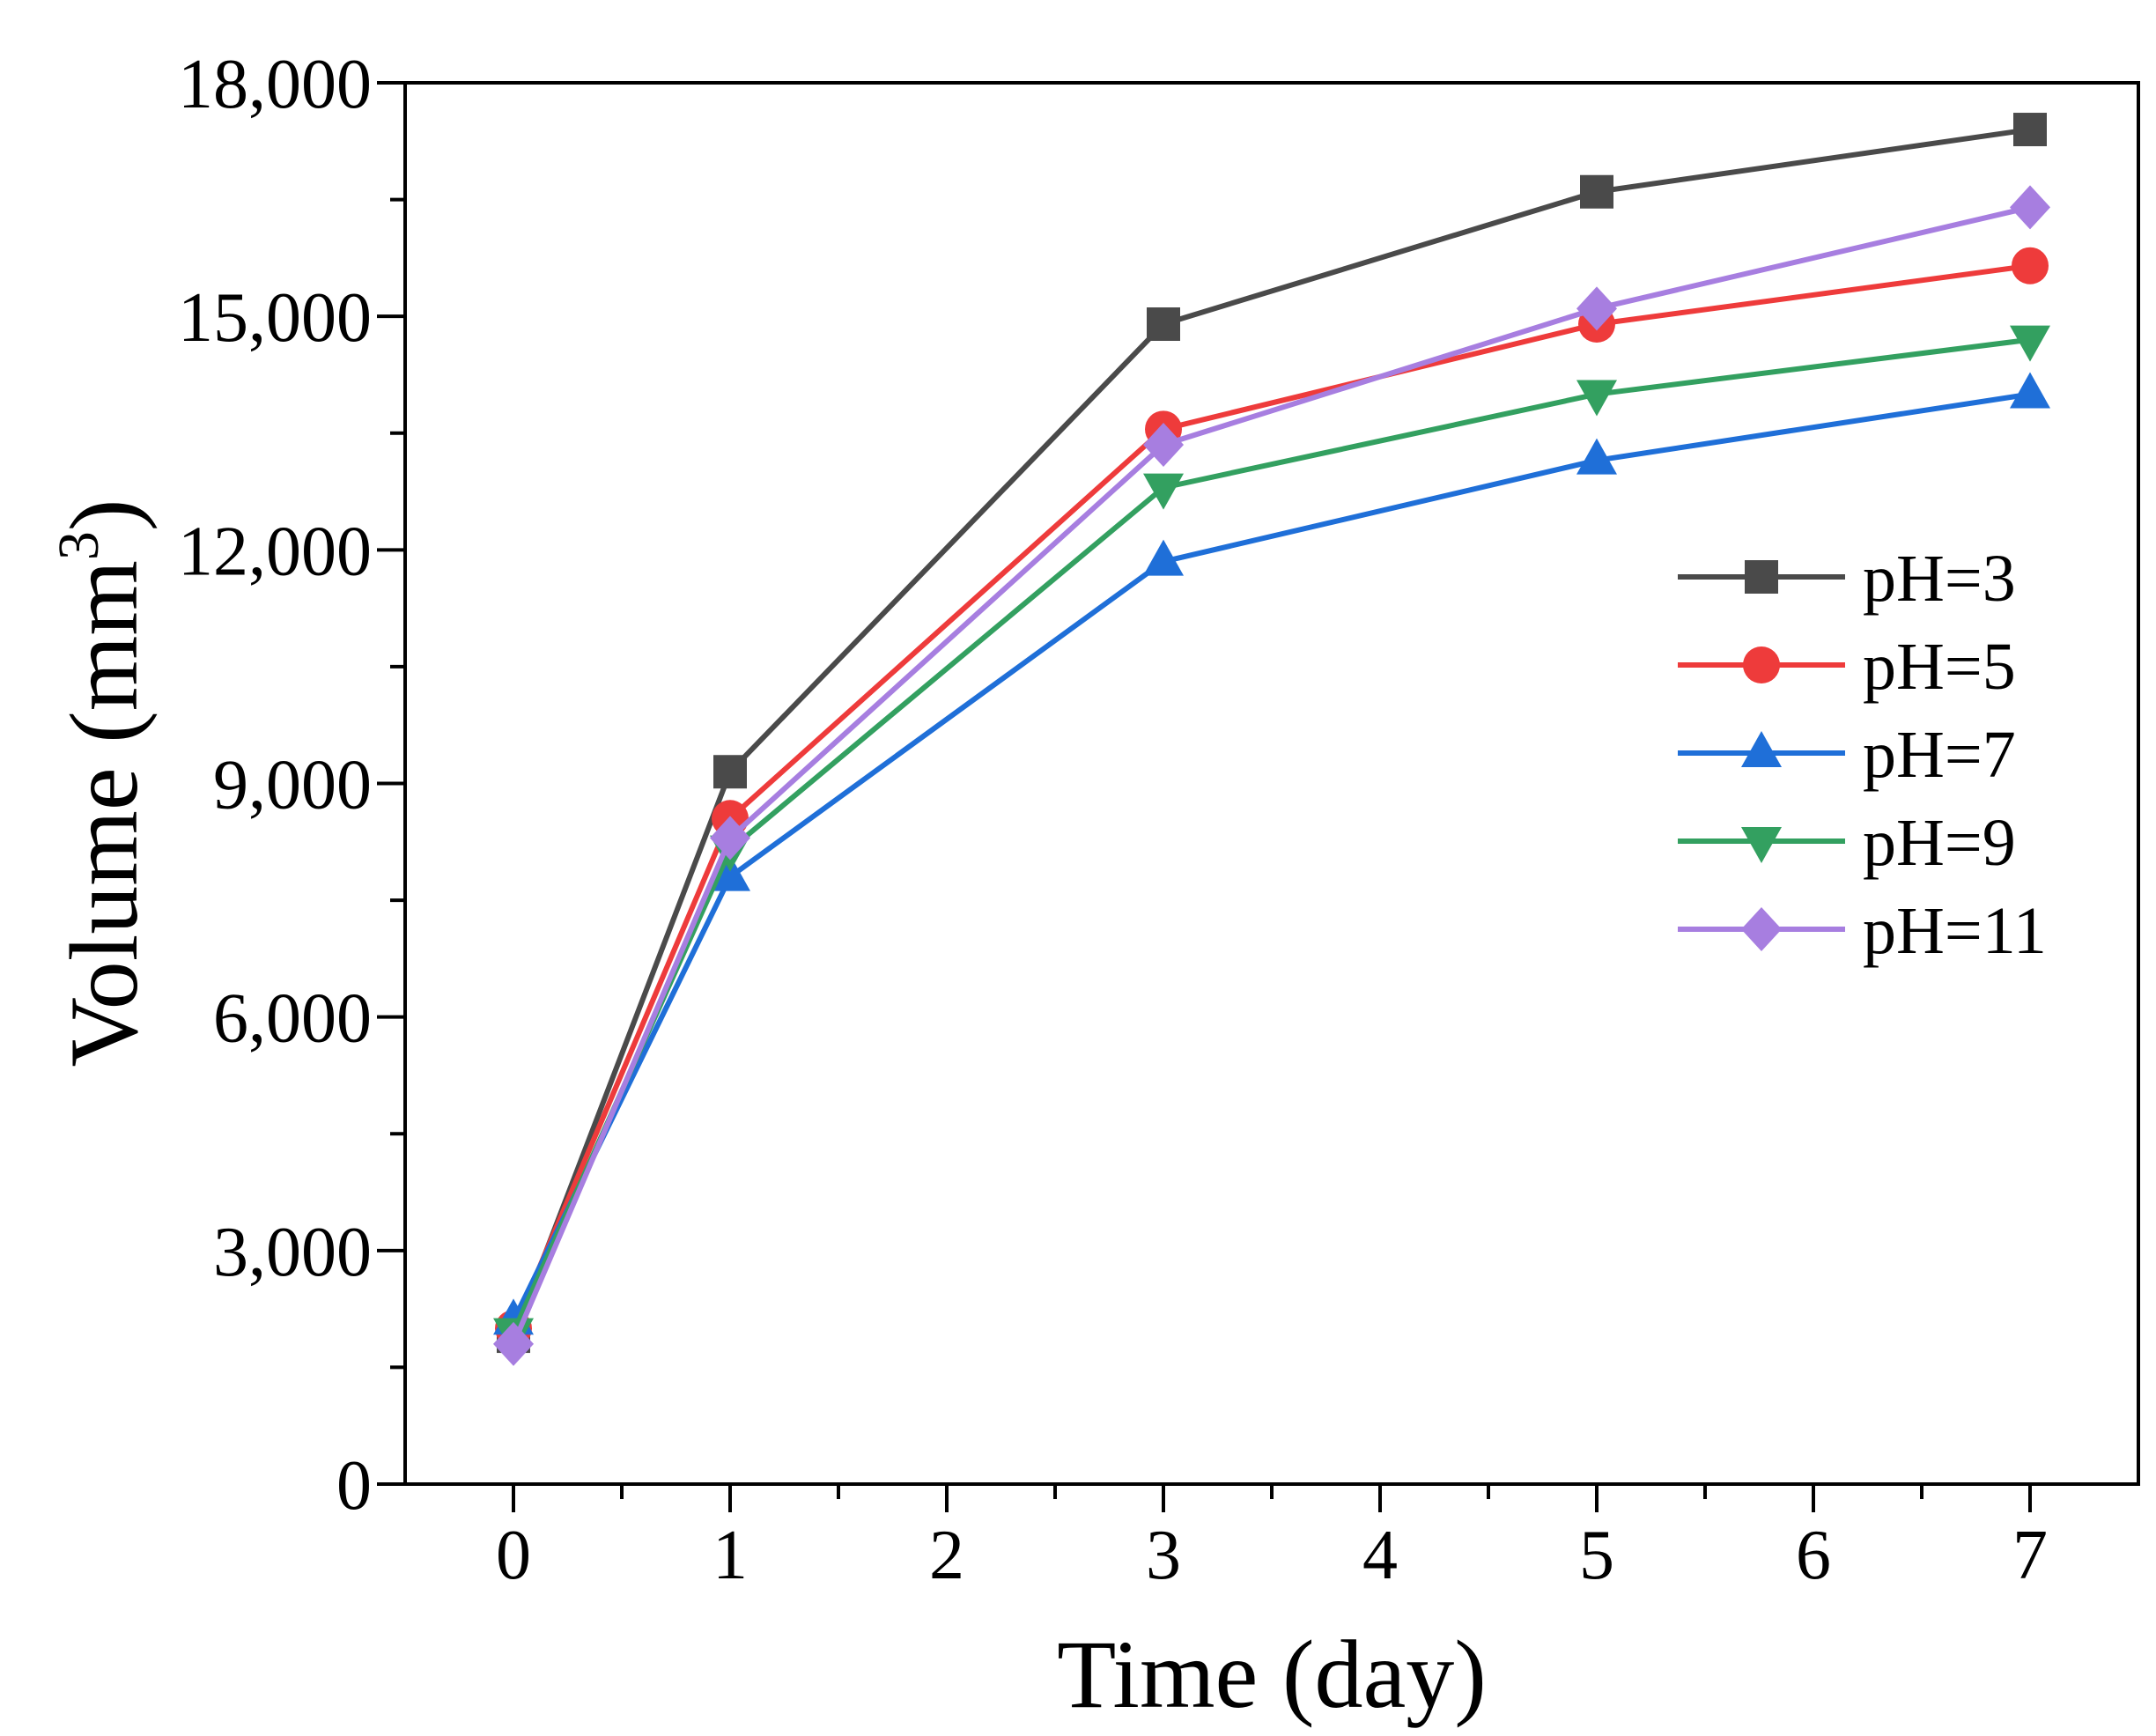  Describe the element at coordinates (1862, 931) in the screenshot. I see `legend-item: pH=11` at that location.